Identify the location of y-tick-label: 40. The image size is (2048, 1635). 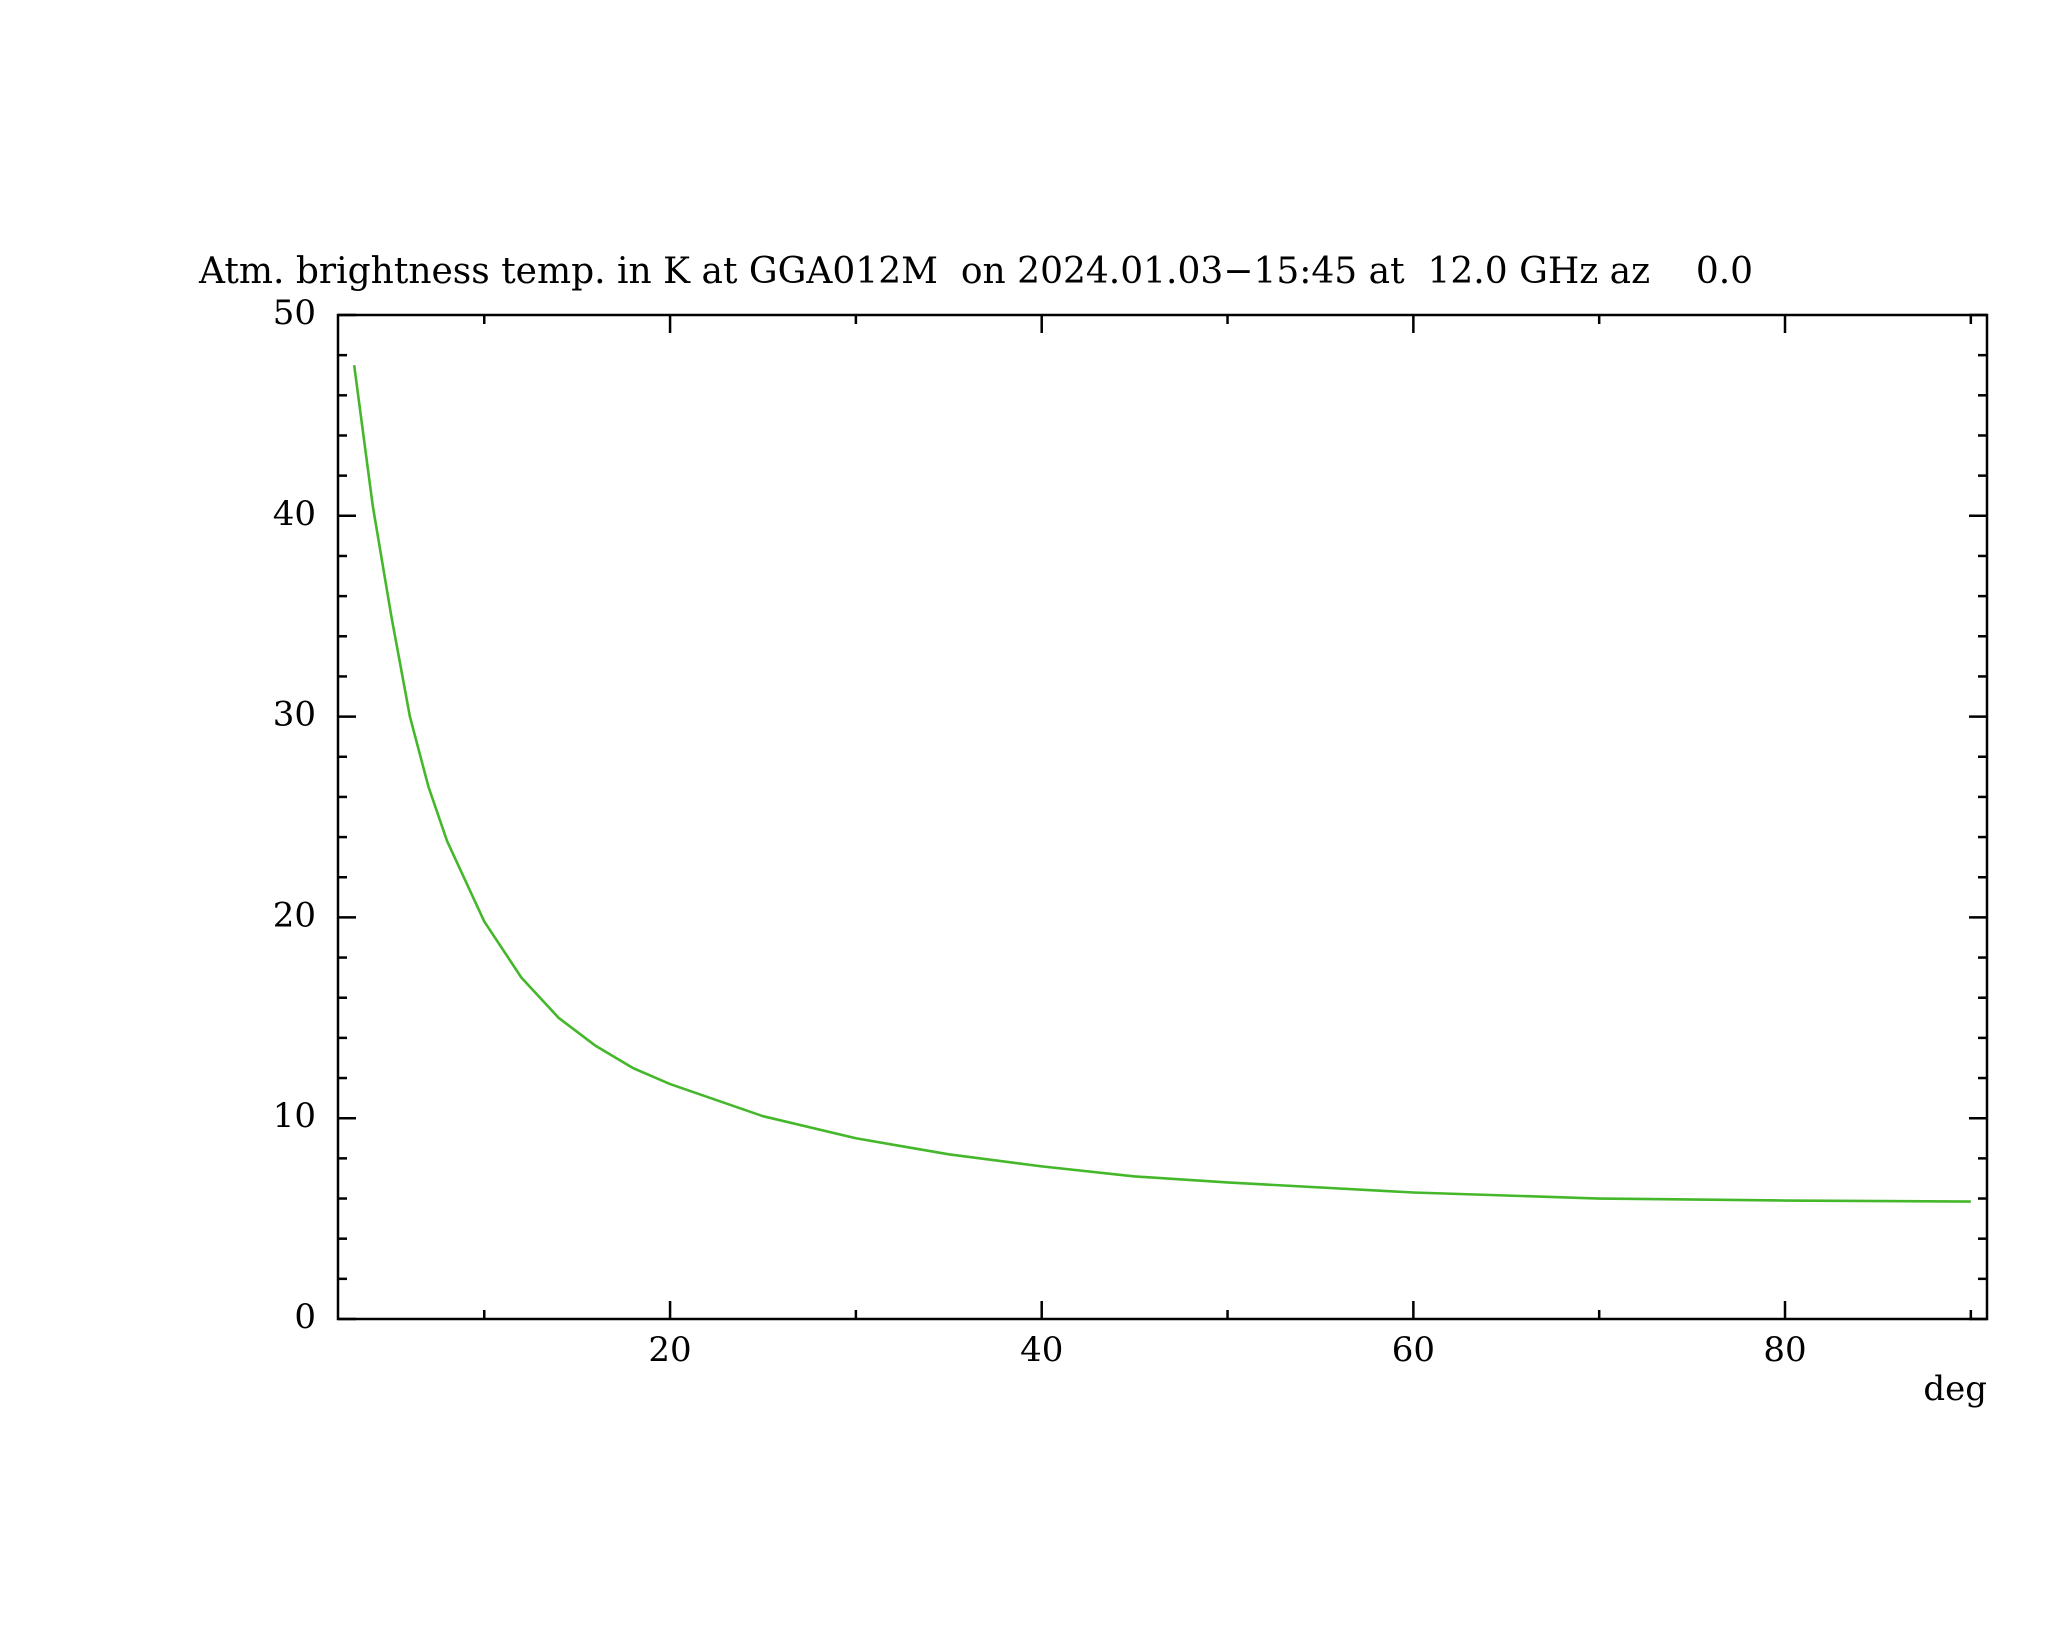
(294, 514).